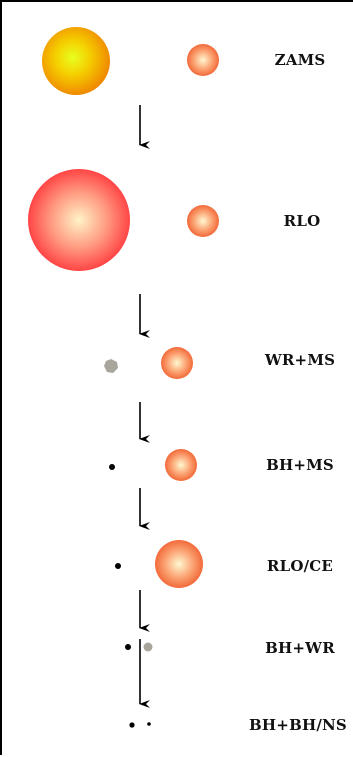 The height and width of the screenshot is (757, 353). I want to click on primary-giant-rlo, so click(79, 220).